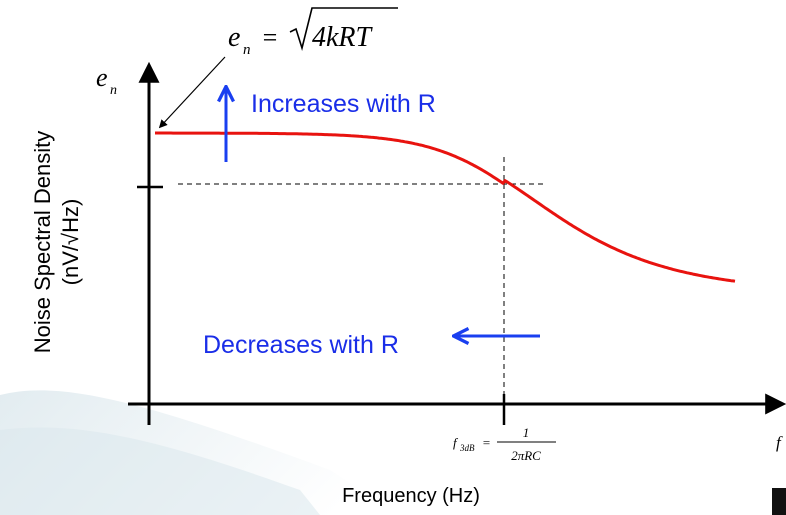  What do you see at coordinates (779, 442) in the screenshot?
I see `x-axis-end-symbol: f` at bounding box center [779, 442].